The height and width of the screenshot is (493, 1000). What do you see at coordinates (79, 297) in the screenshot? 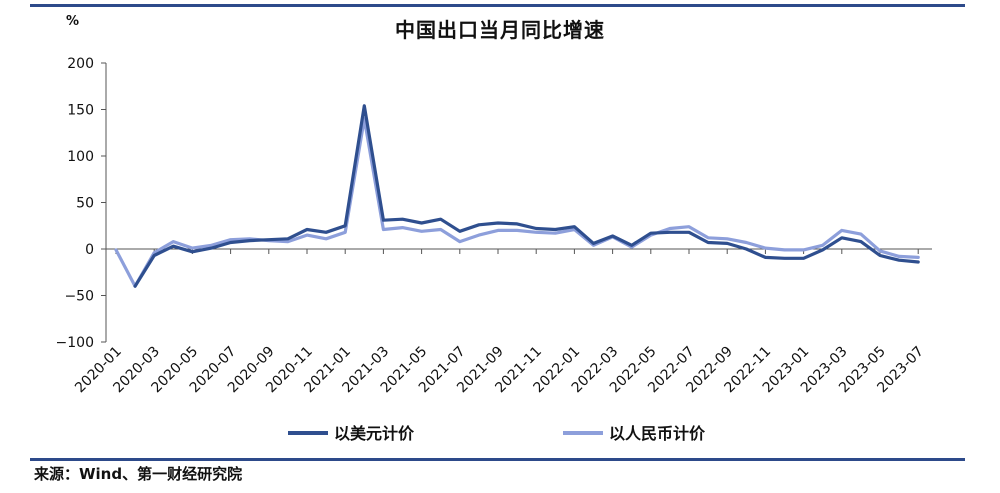
I see `y-tick-label: −50` at bounding box center [79, 297].